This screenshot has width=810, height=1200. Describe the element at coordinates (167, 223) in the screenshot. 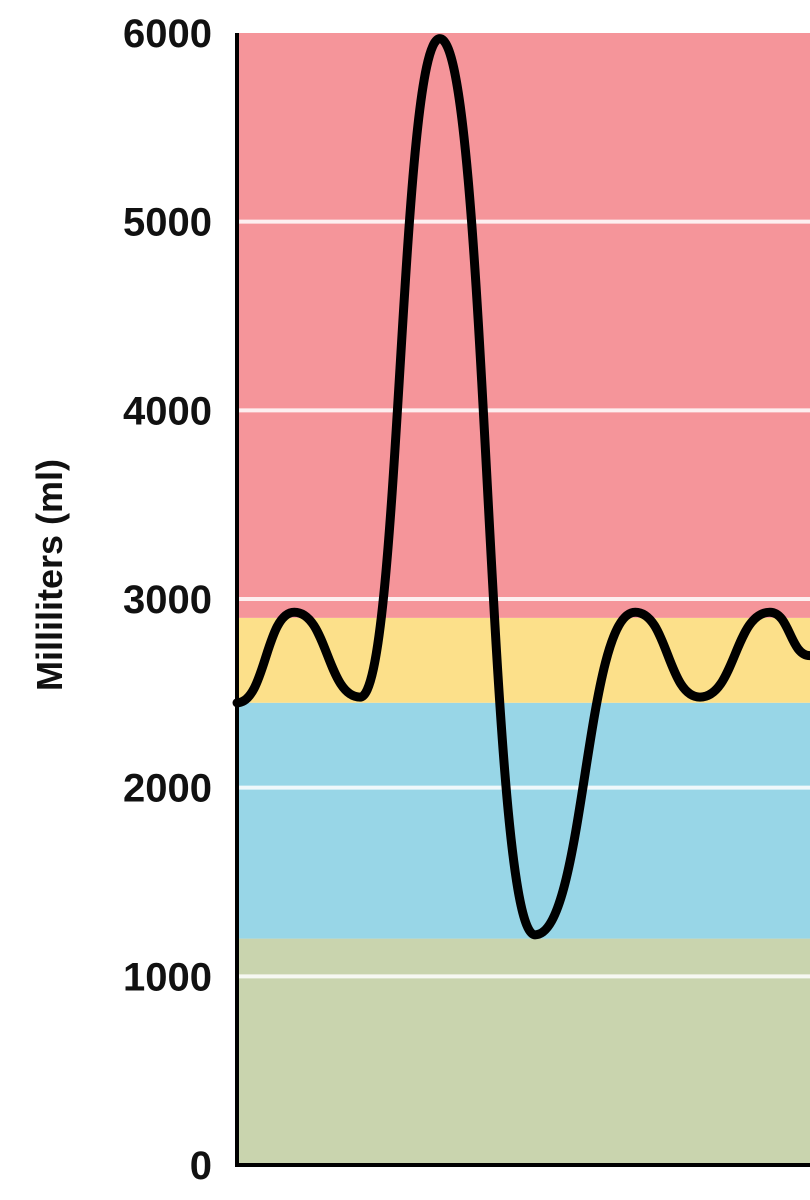

I see `y-tick-5000: 5000` at that location.